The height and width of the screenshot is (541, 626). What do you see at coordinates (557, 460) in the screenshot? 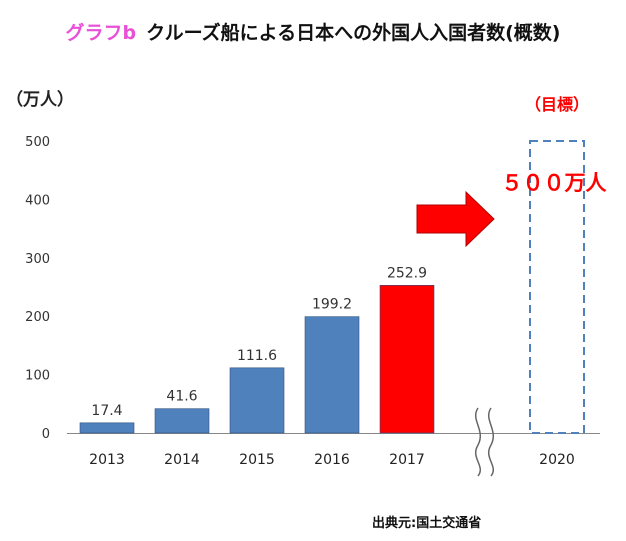
I see `x-tick-label-2020: 2020` at bounding box center [557, 460].